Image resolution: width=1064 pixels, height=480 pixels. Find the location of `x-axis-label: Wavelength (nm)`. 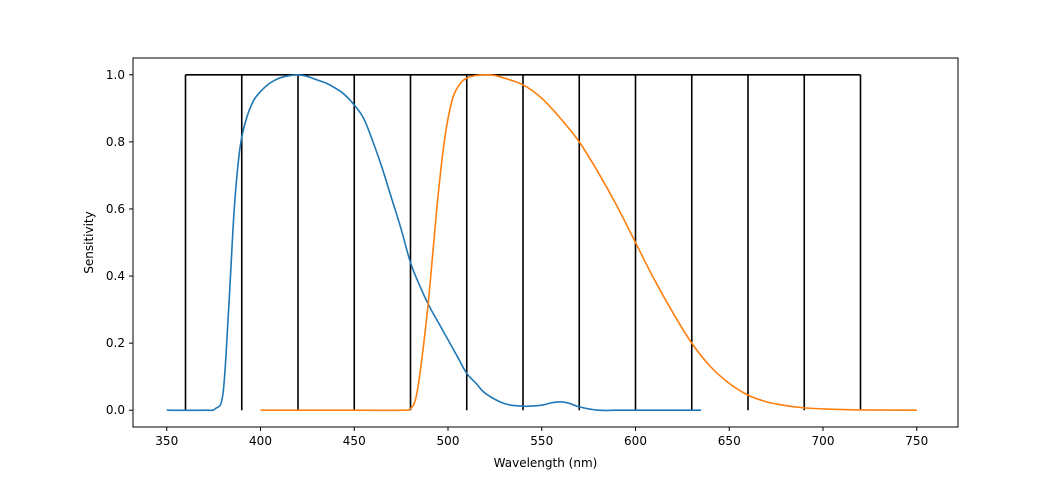

x-axis-label: Wavelength (nm) is located at coordinates (546, 463).